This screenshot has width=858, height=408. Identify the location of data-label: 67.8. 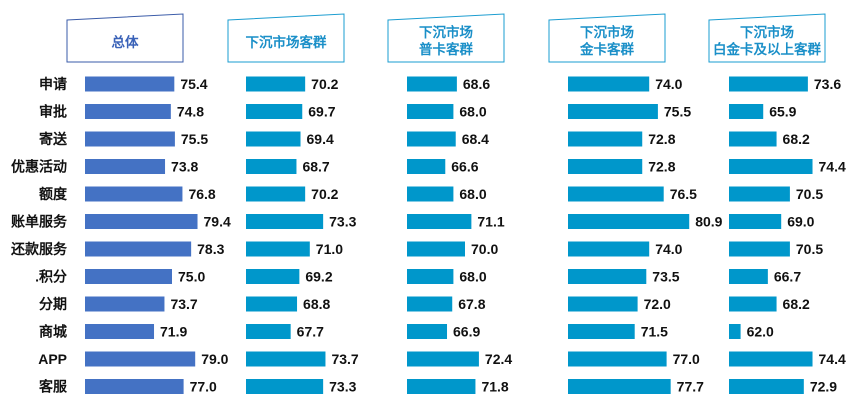
(471, 304).